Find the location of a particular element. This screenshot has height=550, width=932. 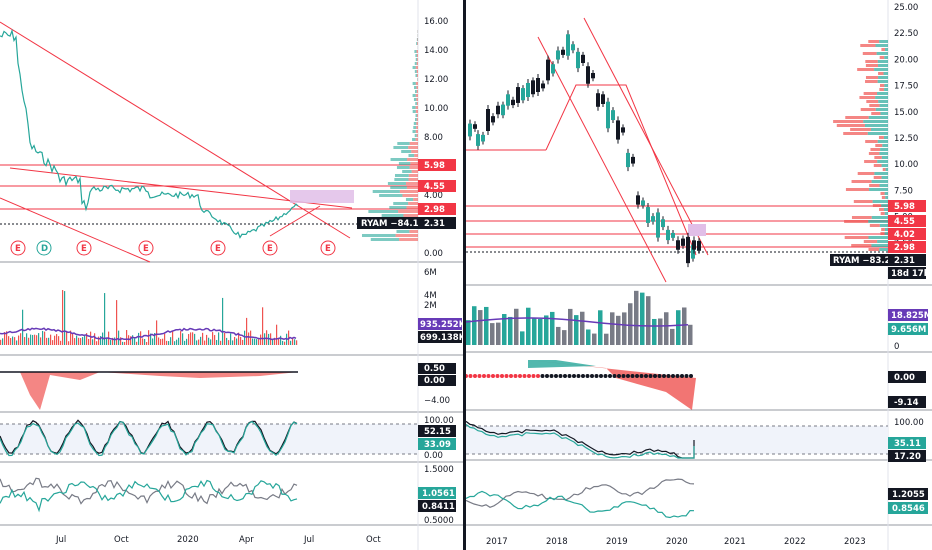

stoch-d-line is located at coordinates (149, 438).